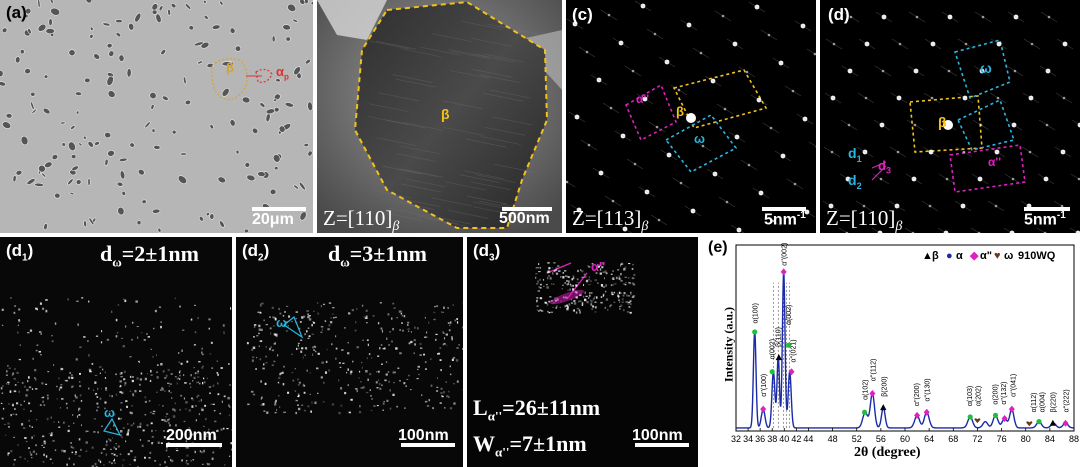 The image size is (1080, 467). What do you see at coordinates (1047, 209) in the screenshot?
I see `panel-d-scale-bar` at bounding box center [1047, 209].